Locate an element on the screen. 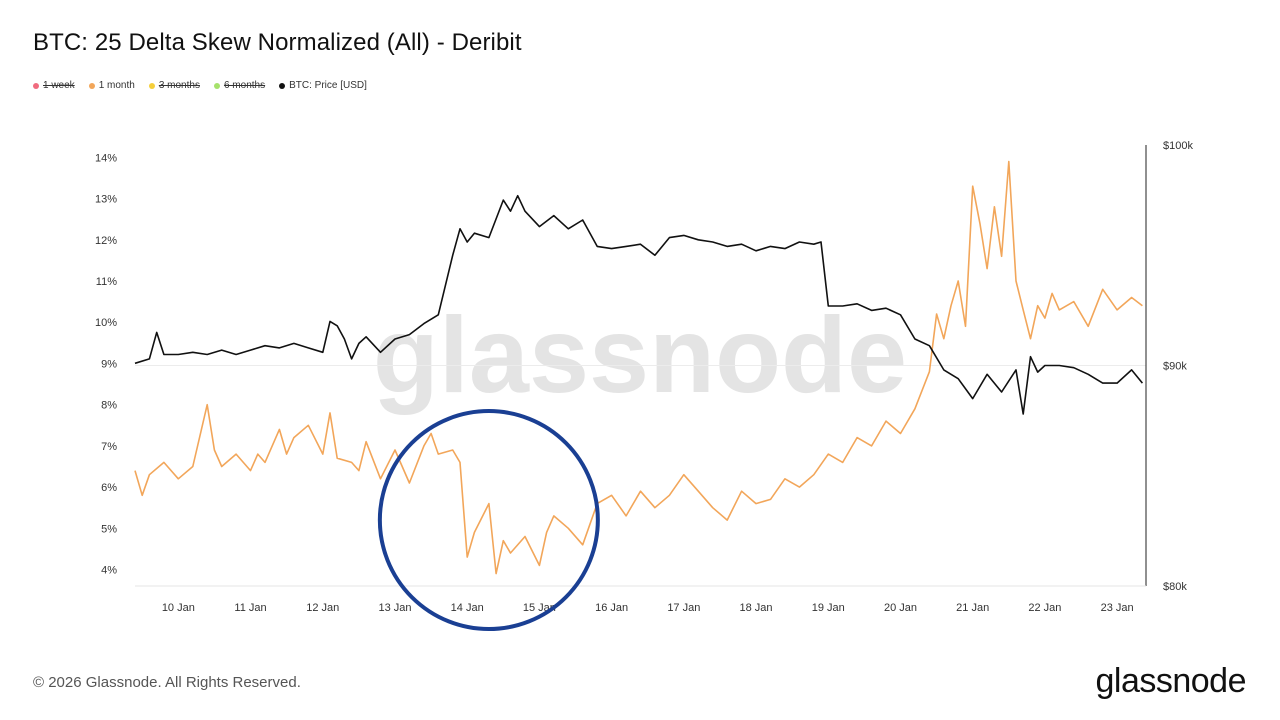 The image size is (1280, 720). x-tick-label: 16 Jan is located at coordinates (611, 608).